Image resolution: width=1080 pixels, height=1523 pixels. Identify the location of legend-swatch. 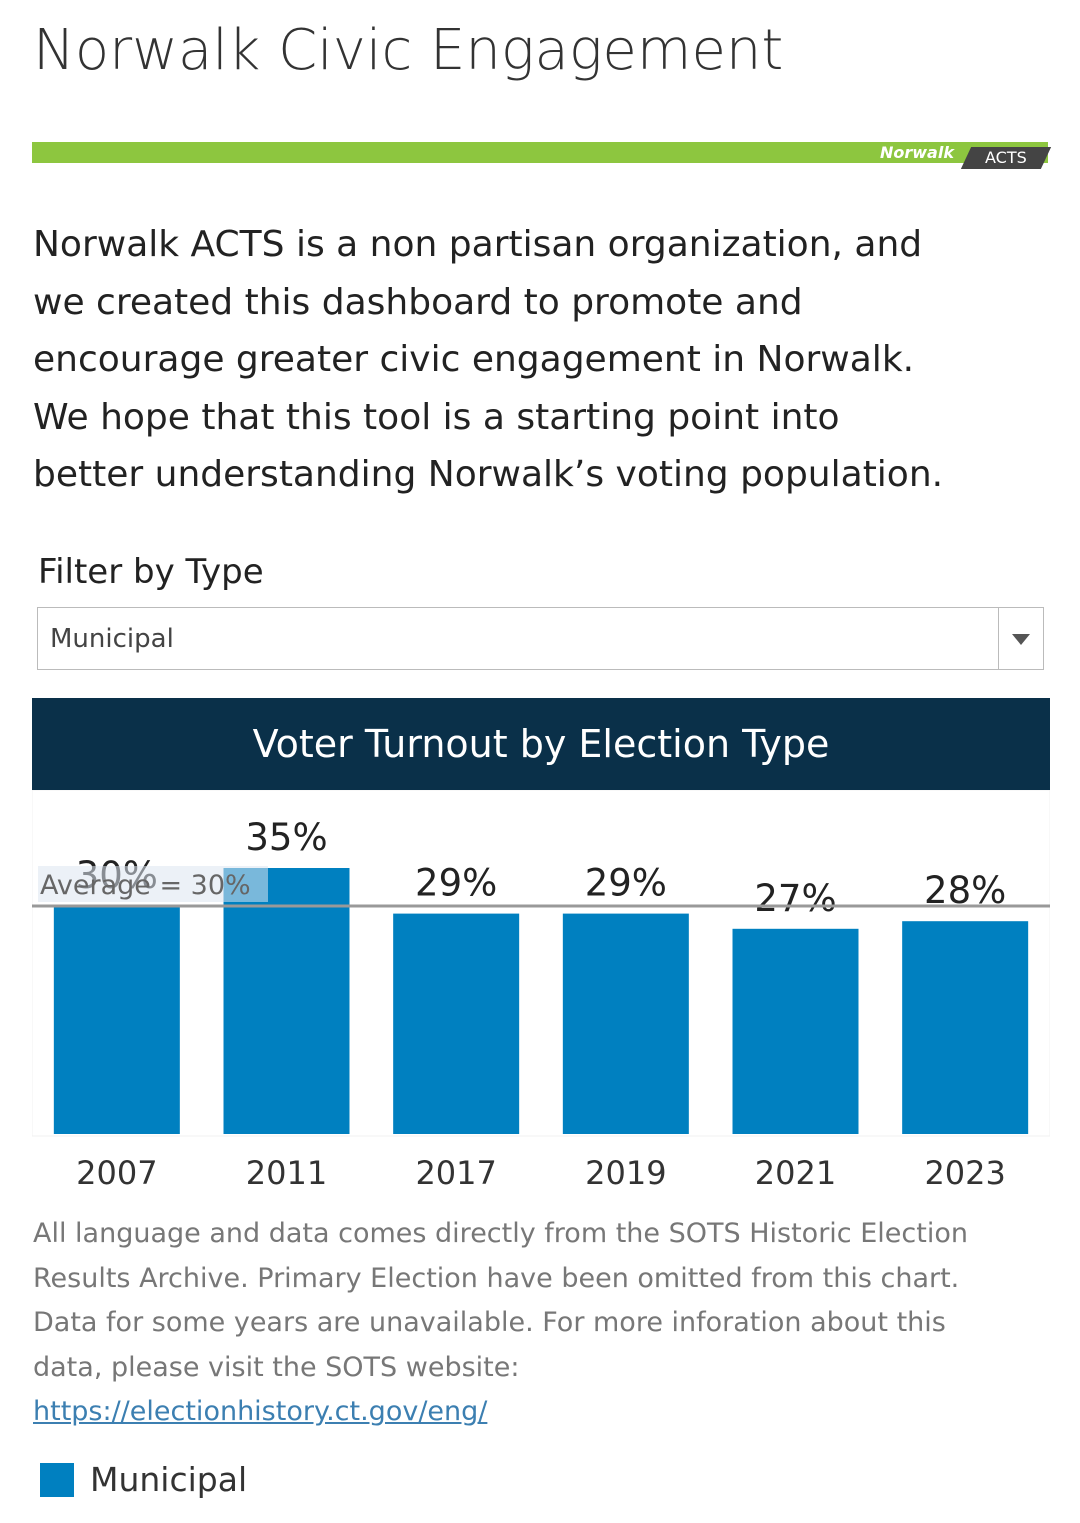
(57, 1480).